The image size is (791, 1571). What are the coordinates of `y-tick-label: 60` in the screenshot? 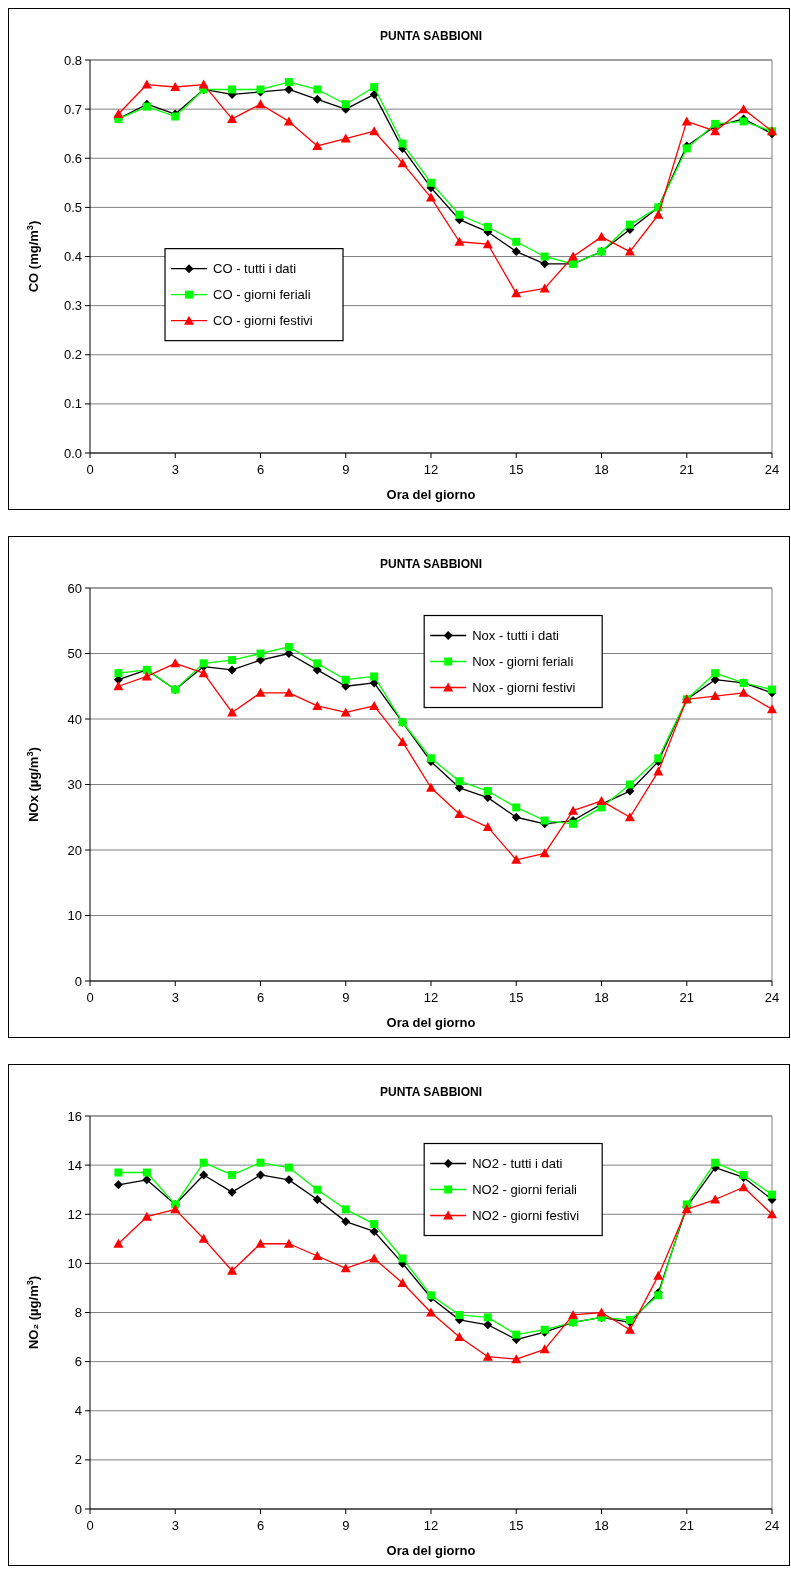 It's located at (74, 588).